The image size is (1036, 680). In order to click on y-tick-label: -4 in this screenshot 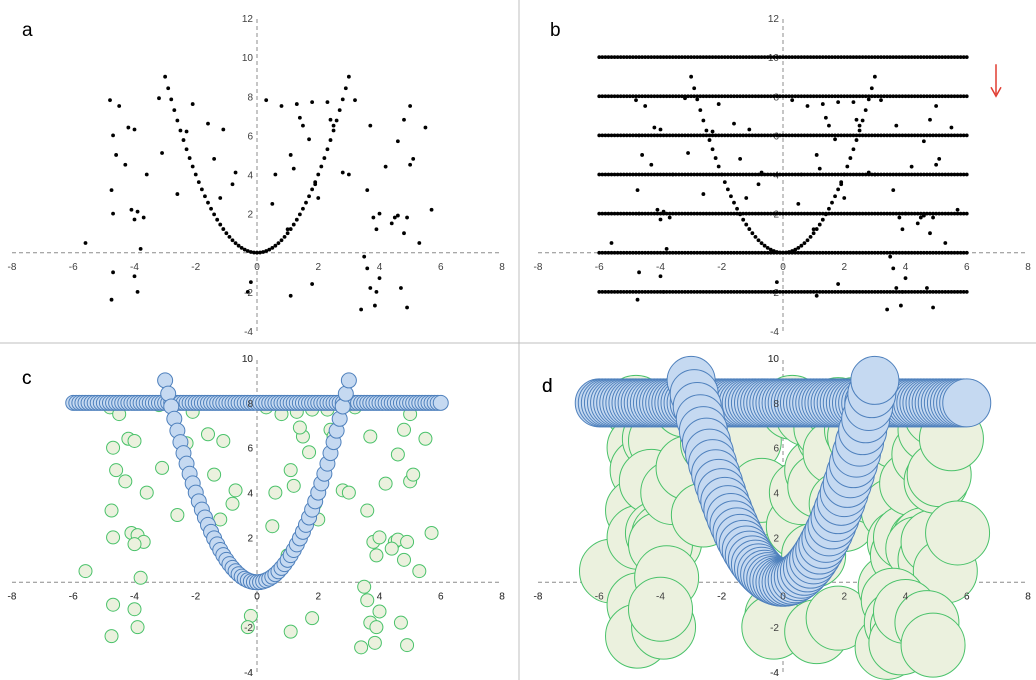, I will do `click(774, 332)`.